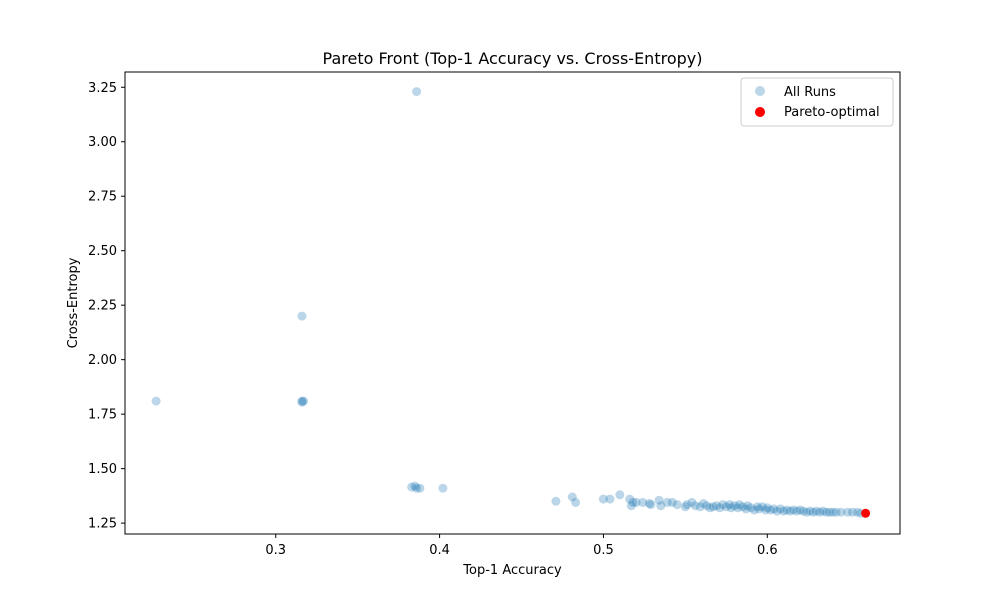 The width and height of the screenshot is (1000, 600). Describe the element at coordinates (810, 92) in the screenshot. I see `legend-label-all-runs: All Runs` at that location.